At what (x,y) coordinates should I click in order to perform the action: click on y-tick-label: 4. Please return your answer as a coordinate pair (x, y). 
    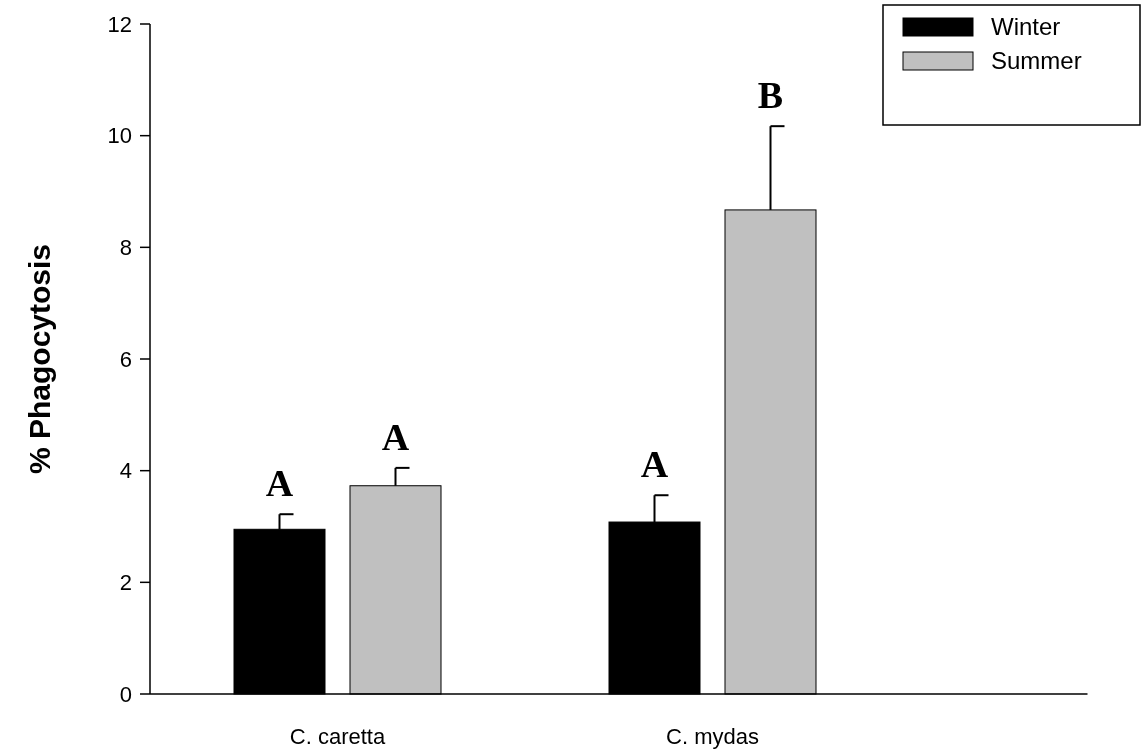
    Looking at the image, I should click on (125, 471).